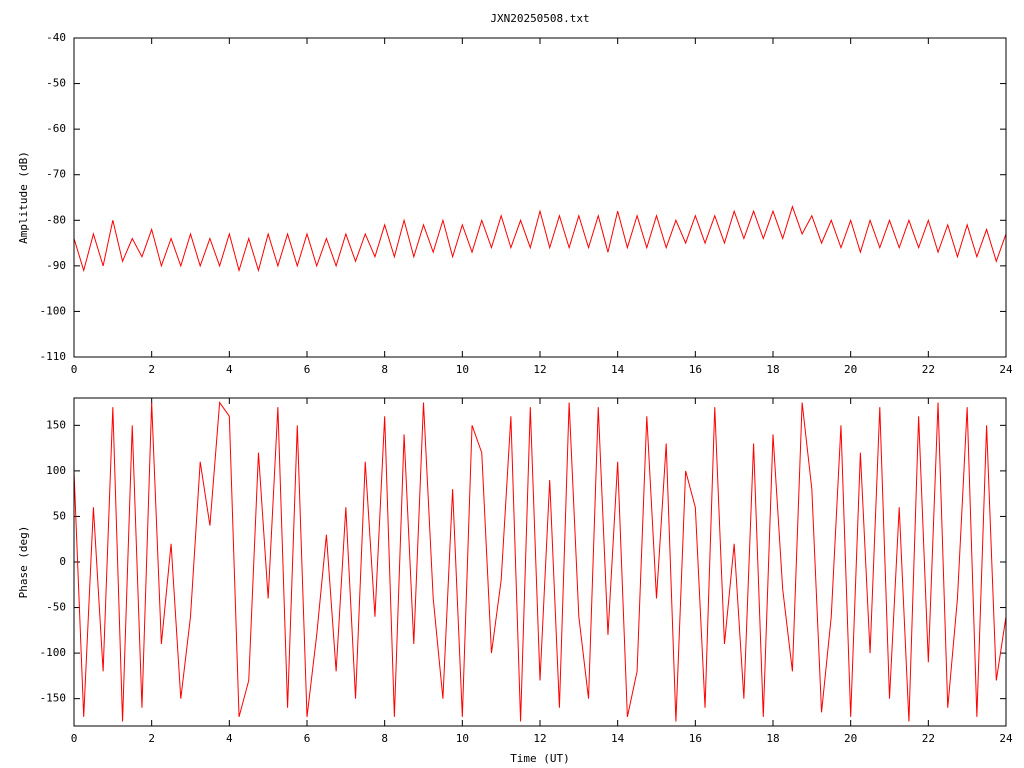 The width and height of the screenshot is (1024, 768). What do you see at coordinates (56, 128) in the screenshot?
I see `y-tick-label: -60` at bounding box center [56, 128].